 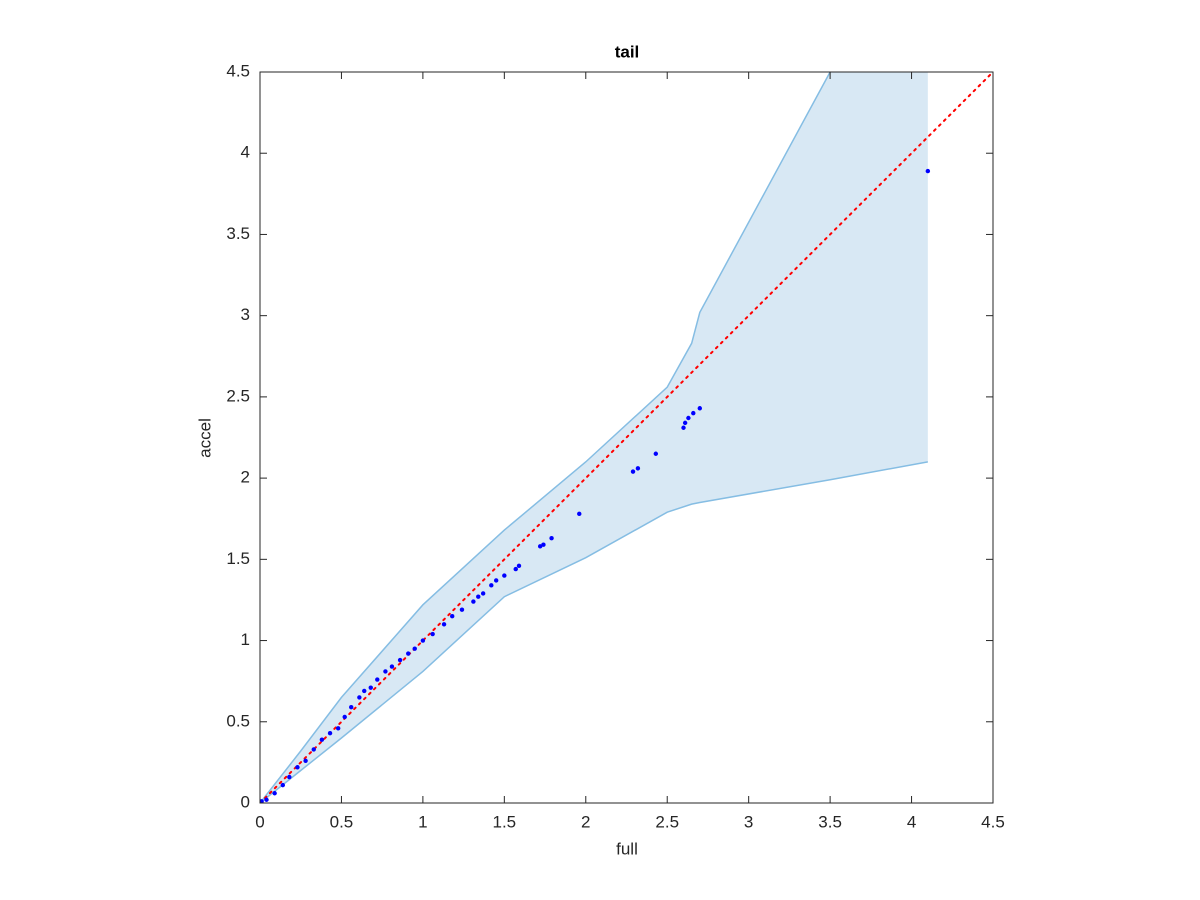 What do you see at coordinates (748, 821) in the screenshot?
I see `x-tick-label: 3` at bounding box center [748, 821].